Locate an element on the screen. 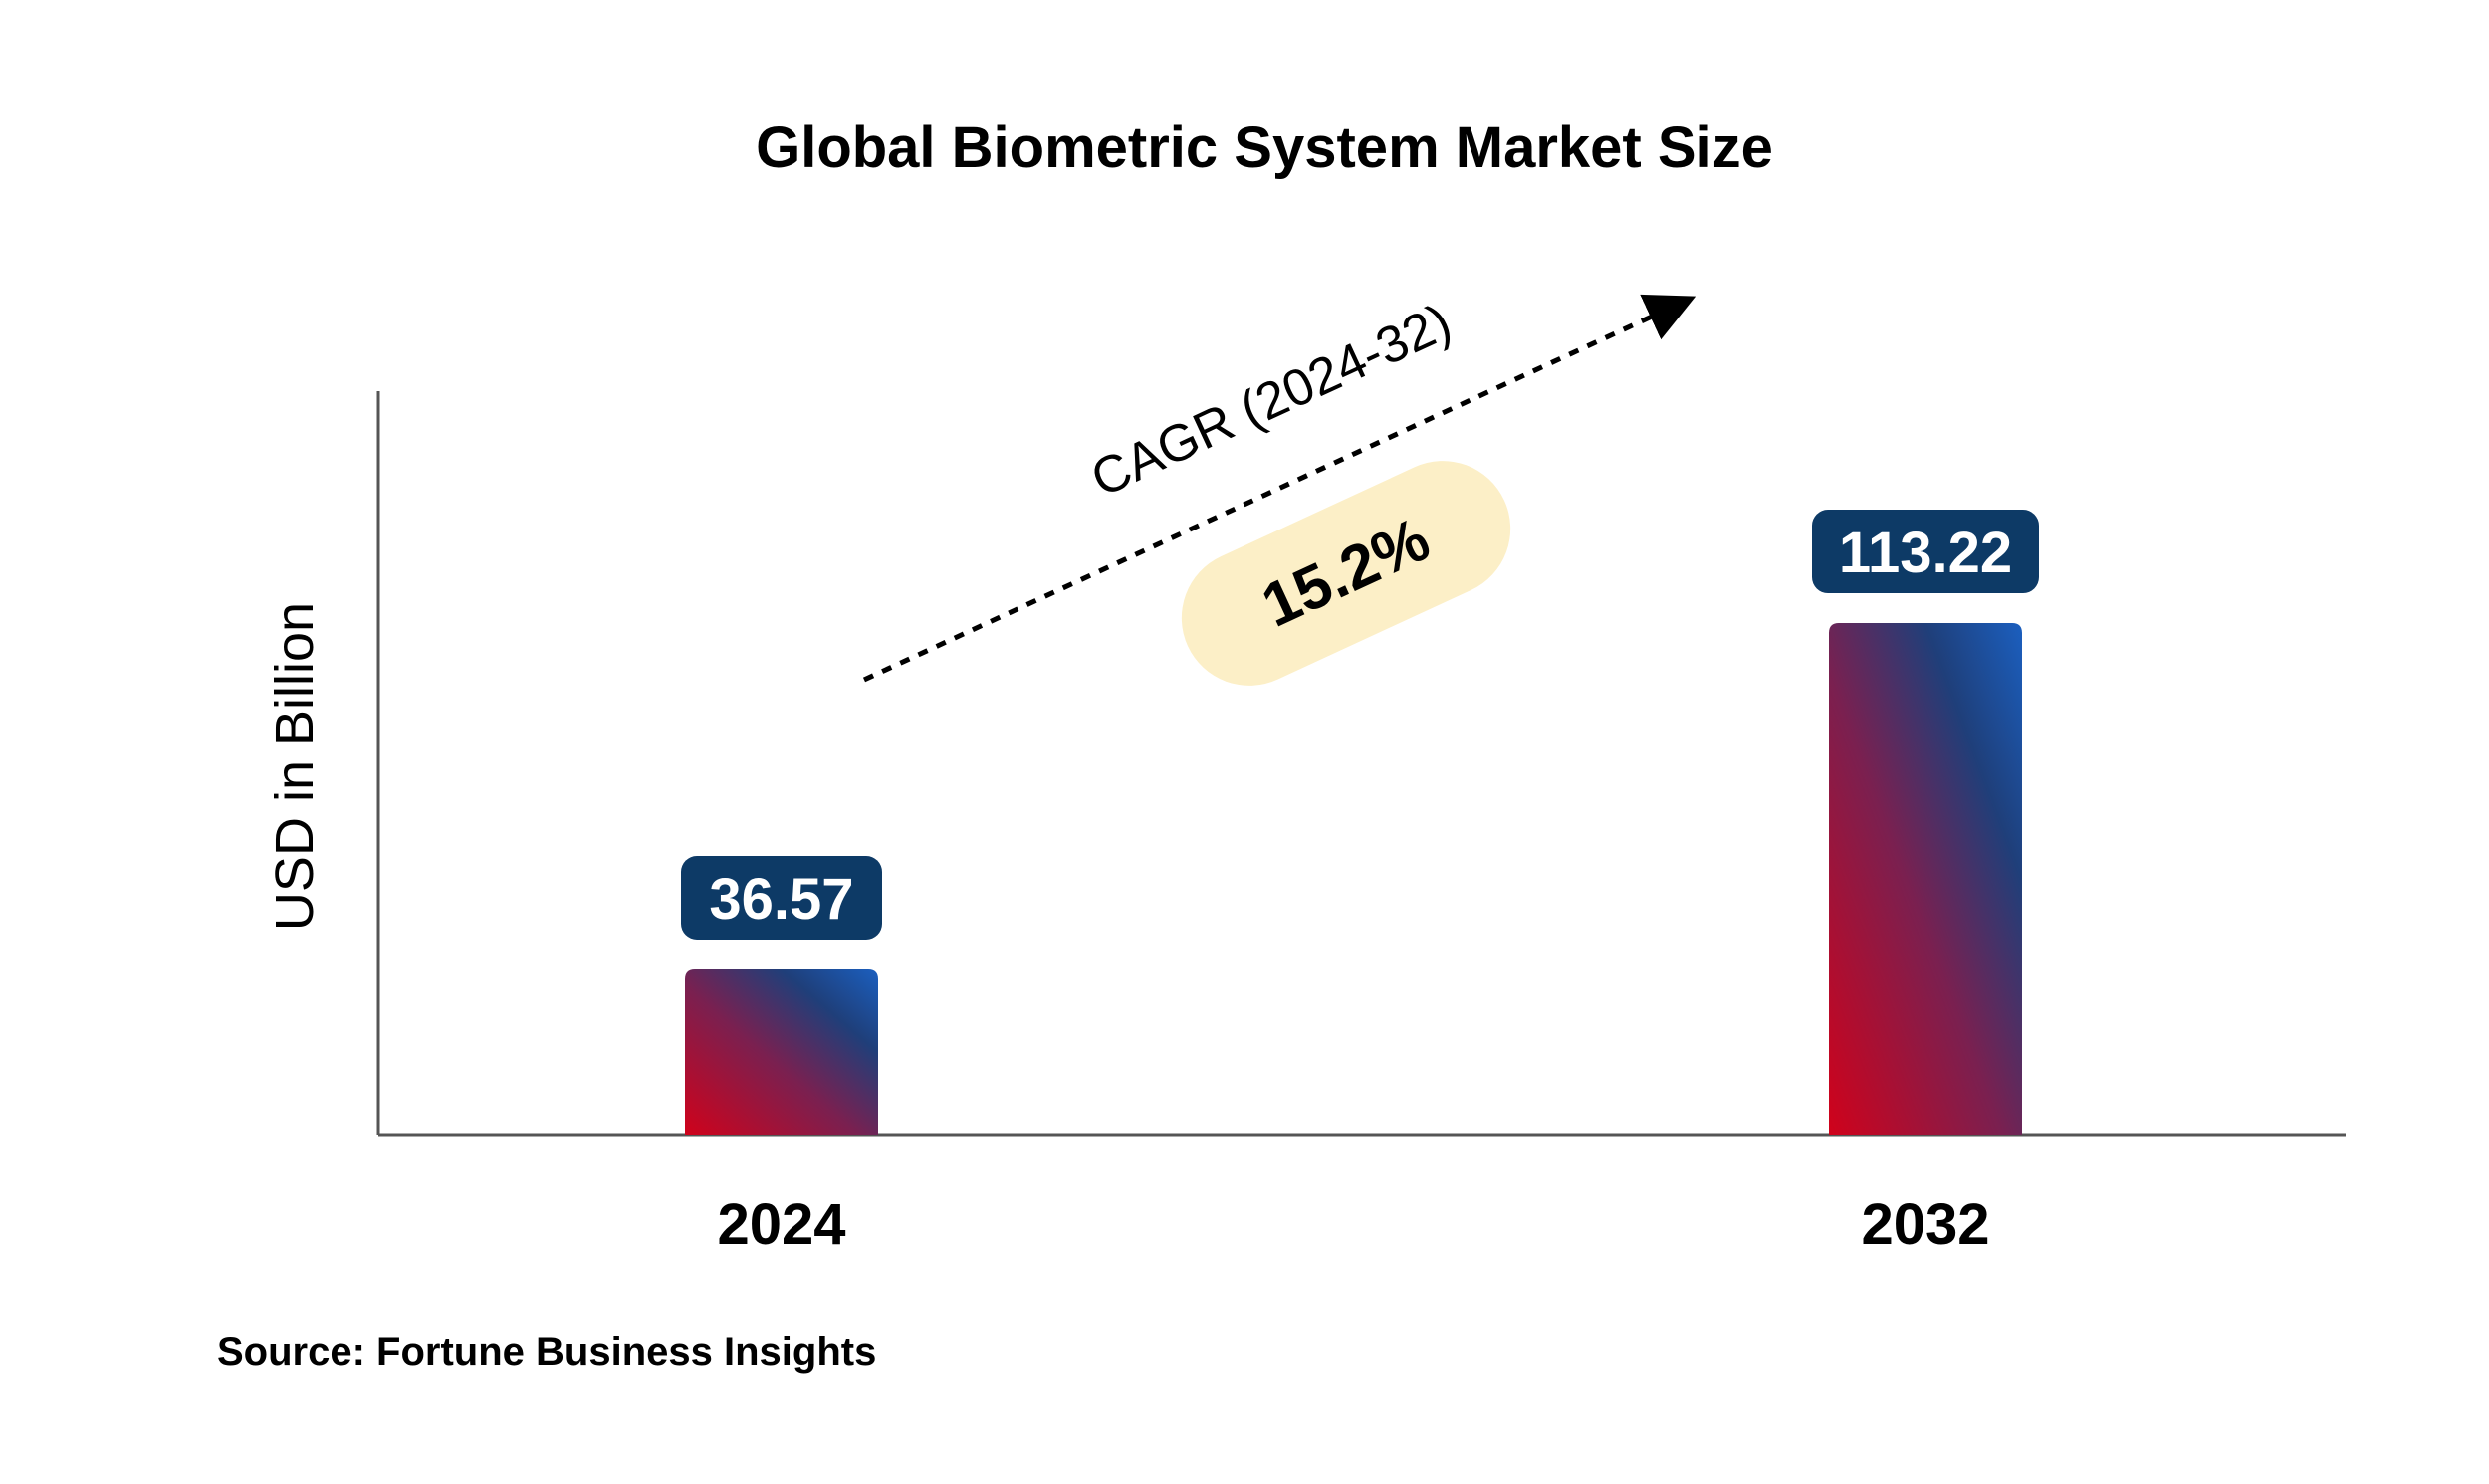  source-note: Source: Fortune Business Insights is located at coordinates (546, 1352).